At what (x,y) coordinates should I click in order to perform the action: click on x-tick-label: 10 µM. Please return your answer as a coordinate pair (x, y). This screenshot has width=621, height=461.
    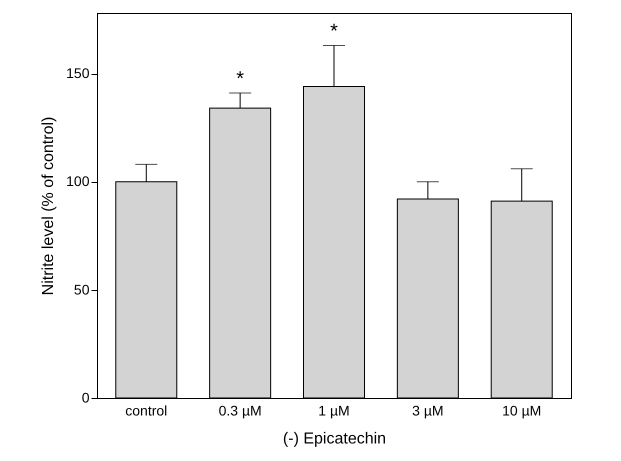
    Looking at the image, I should click on (522, 410).